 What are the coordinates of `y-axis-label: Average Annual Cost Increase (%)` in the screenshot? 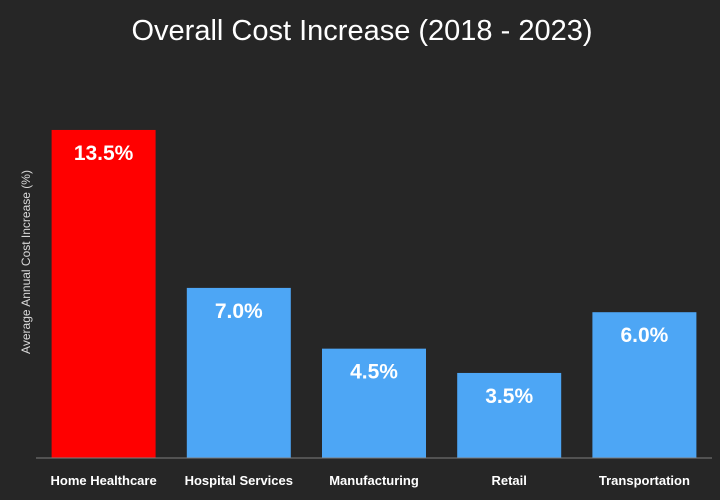 It's located at (26, 262).